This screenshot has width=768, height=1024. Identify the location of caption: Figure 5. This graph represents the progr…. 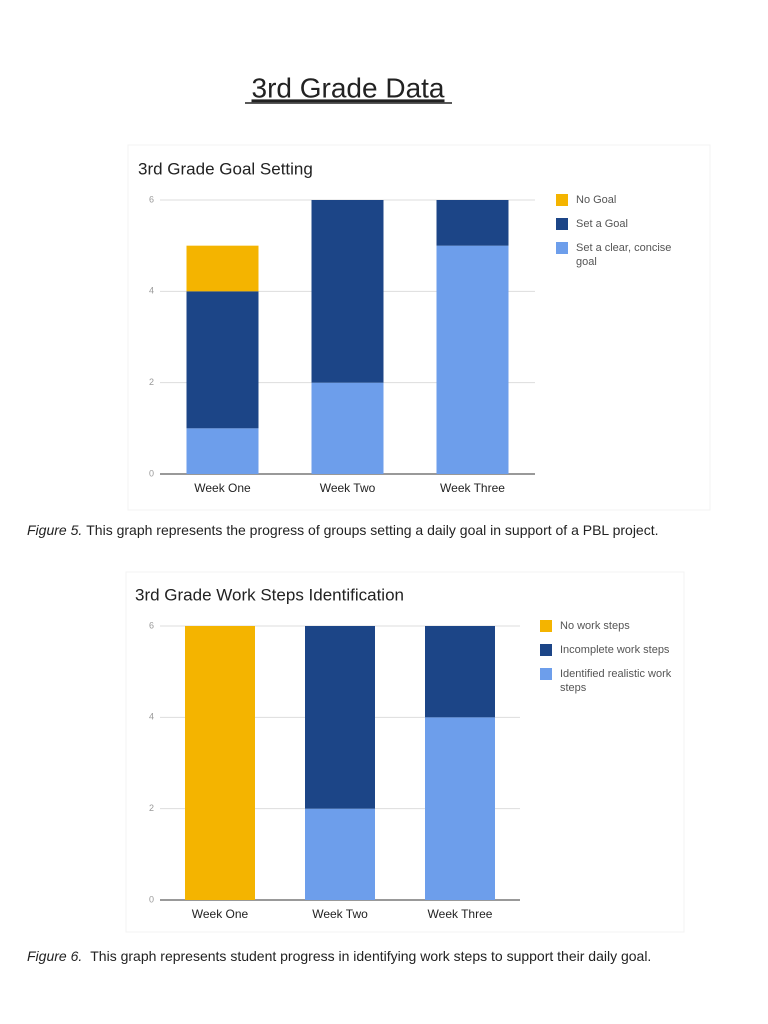
(343, 530).